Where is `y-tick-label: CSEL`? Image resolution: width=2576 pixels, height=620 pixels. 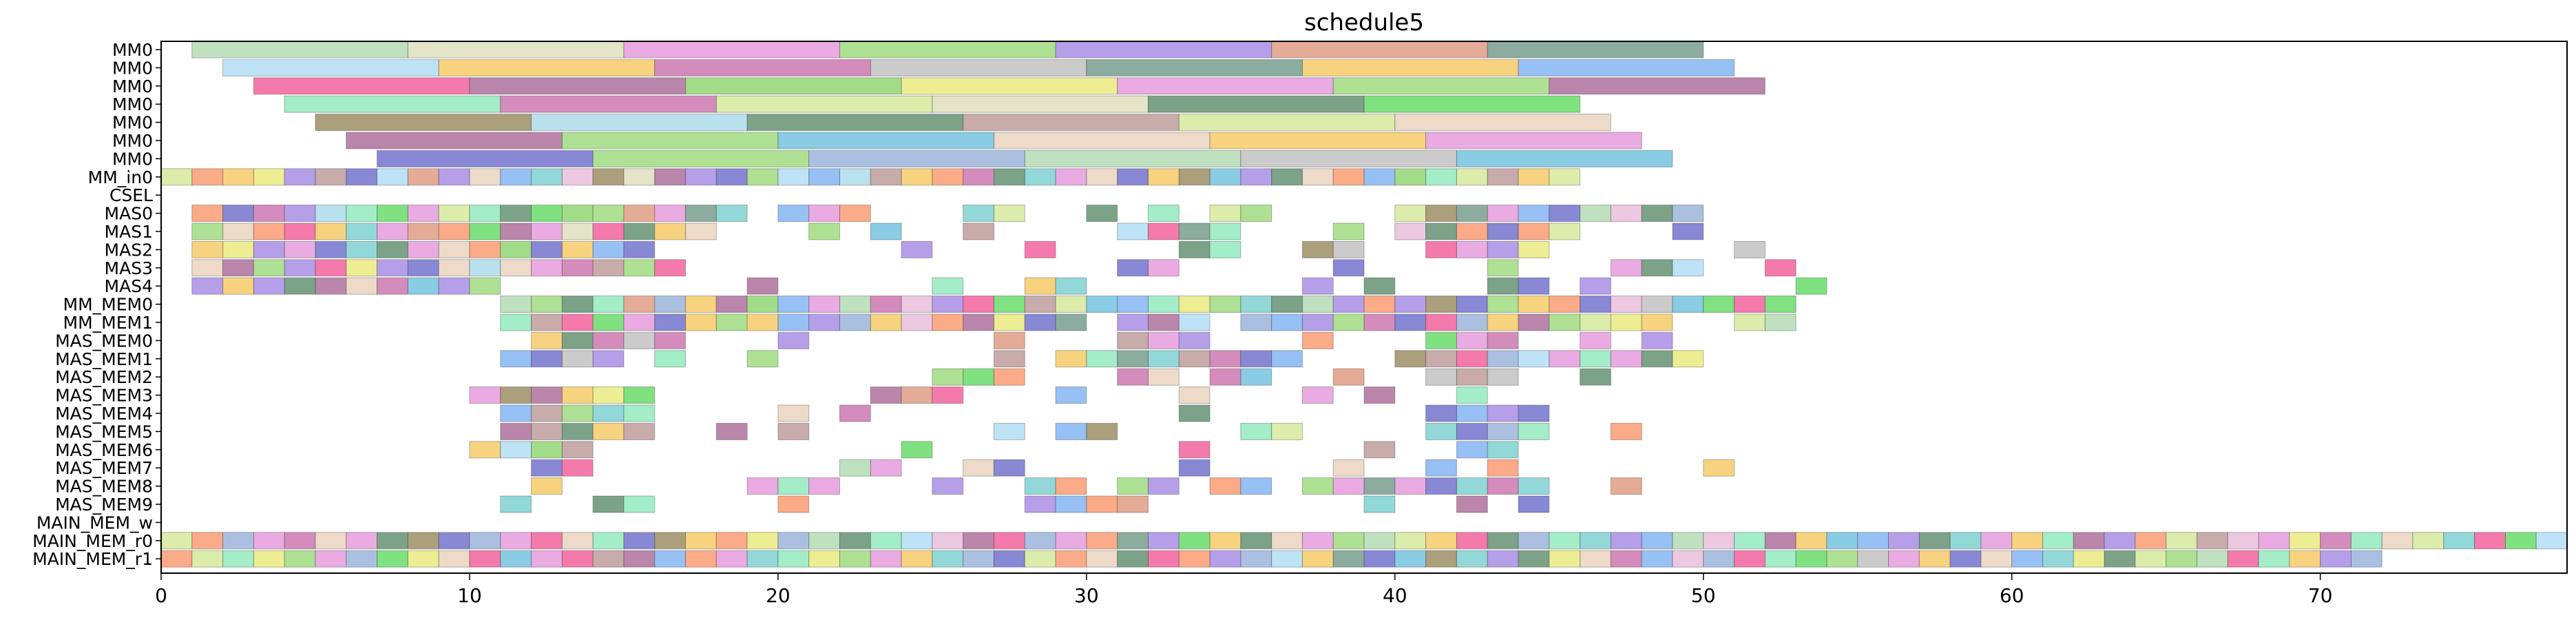 y-tick-label: CSEL is located at coordinates (131, 195).